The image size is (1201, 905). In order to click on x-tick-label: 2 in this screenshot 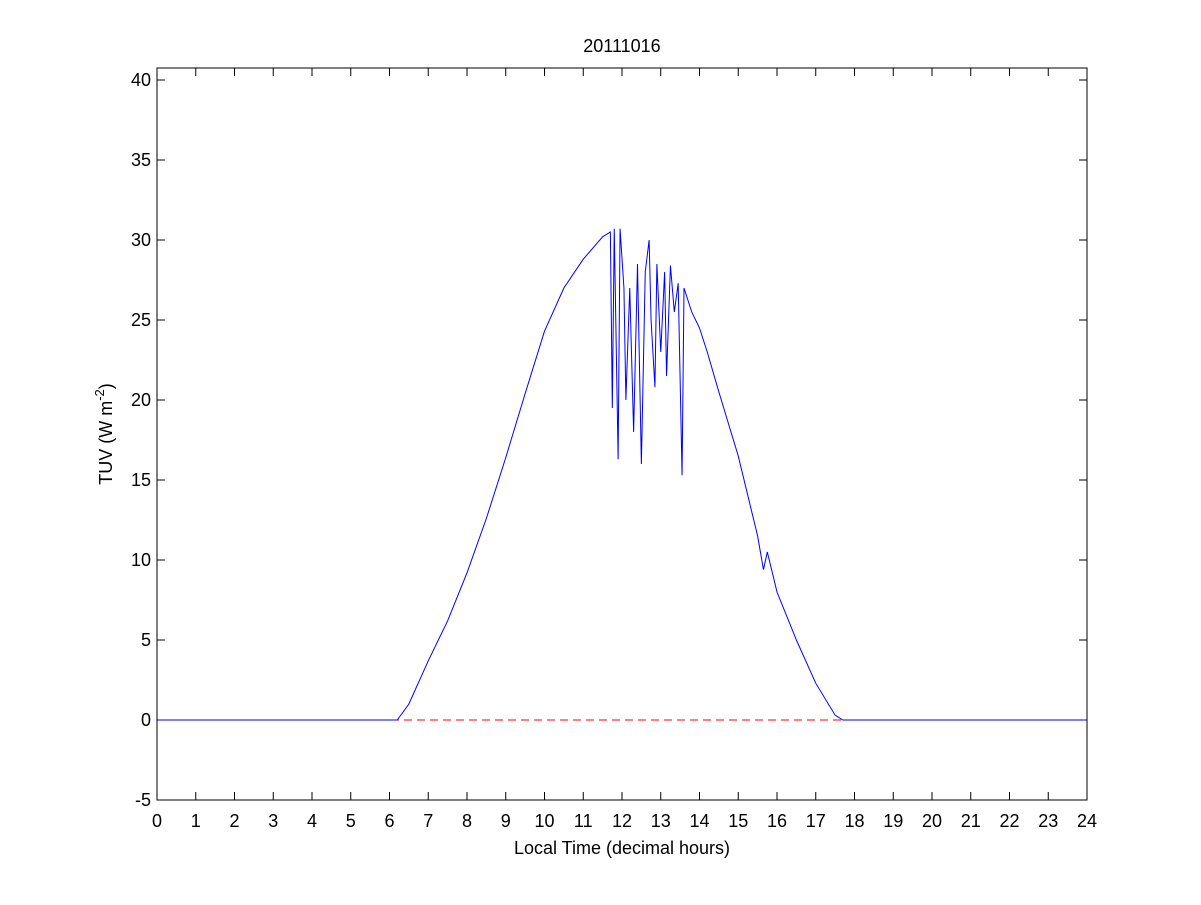, I will do `click(234, 821)`.